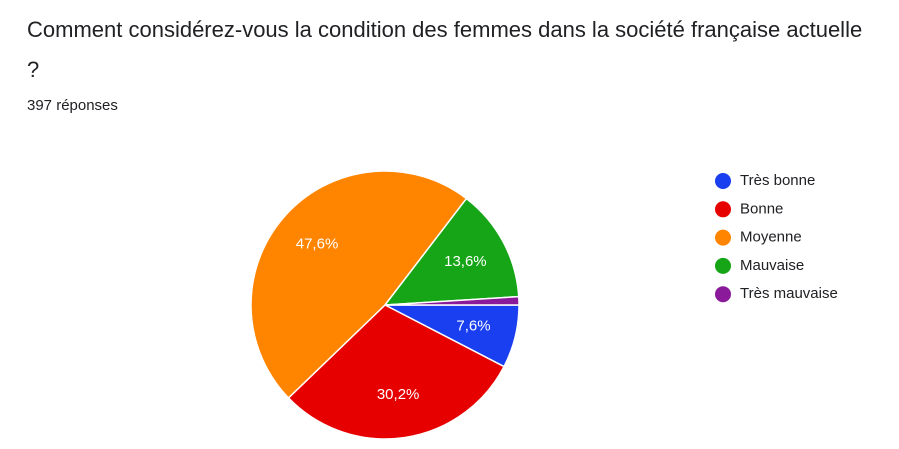 Image resolution: width=899 pixels, height=449 pixels. I want to click on legend-label: Très bonne, so click(777, 180).